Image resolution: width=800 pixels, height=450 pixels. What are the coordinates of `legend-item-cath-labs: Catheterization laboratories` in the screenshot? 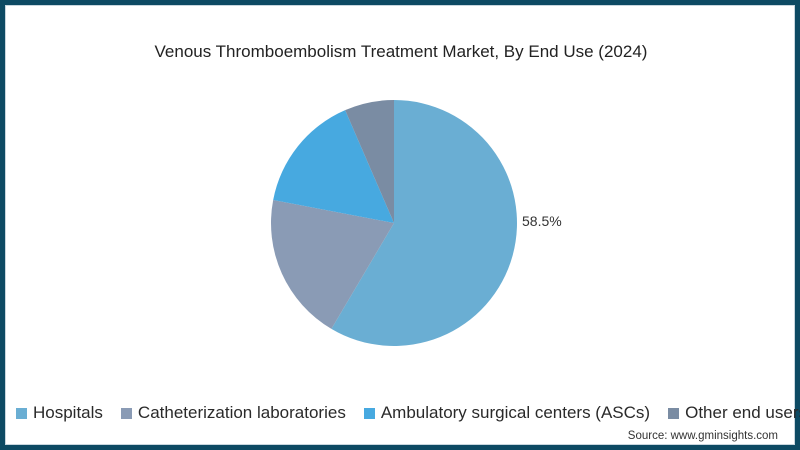 It's located at (233, 413).